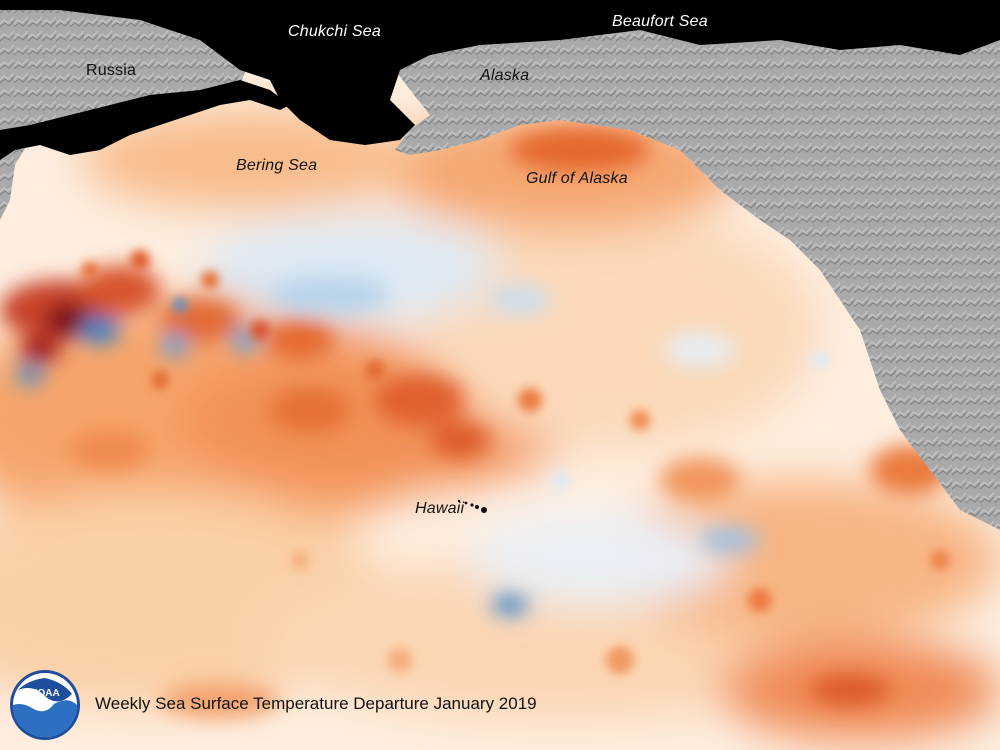  I want to click on label-alaska: Alaska, so click(505, 75).